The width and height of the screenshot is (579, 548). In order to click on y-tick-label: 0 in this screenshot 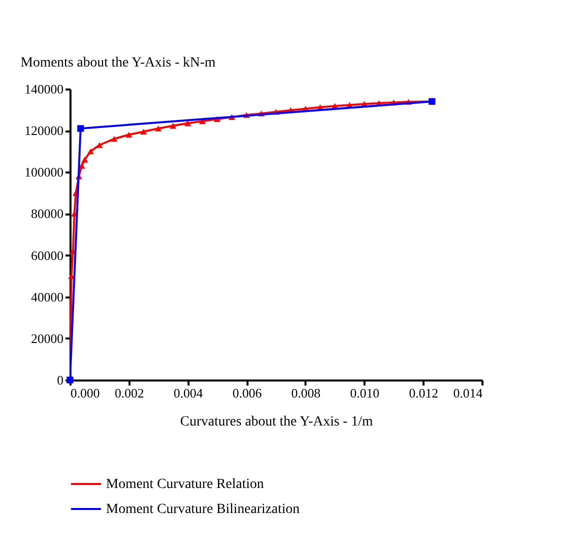, I will do `click(60, 380)`.